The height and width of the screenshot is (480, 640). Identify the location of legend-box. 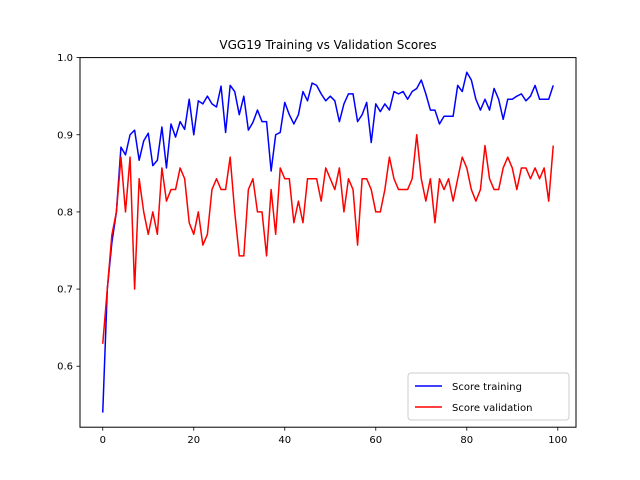
(488, 396).